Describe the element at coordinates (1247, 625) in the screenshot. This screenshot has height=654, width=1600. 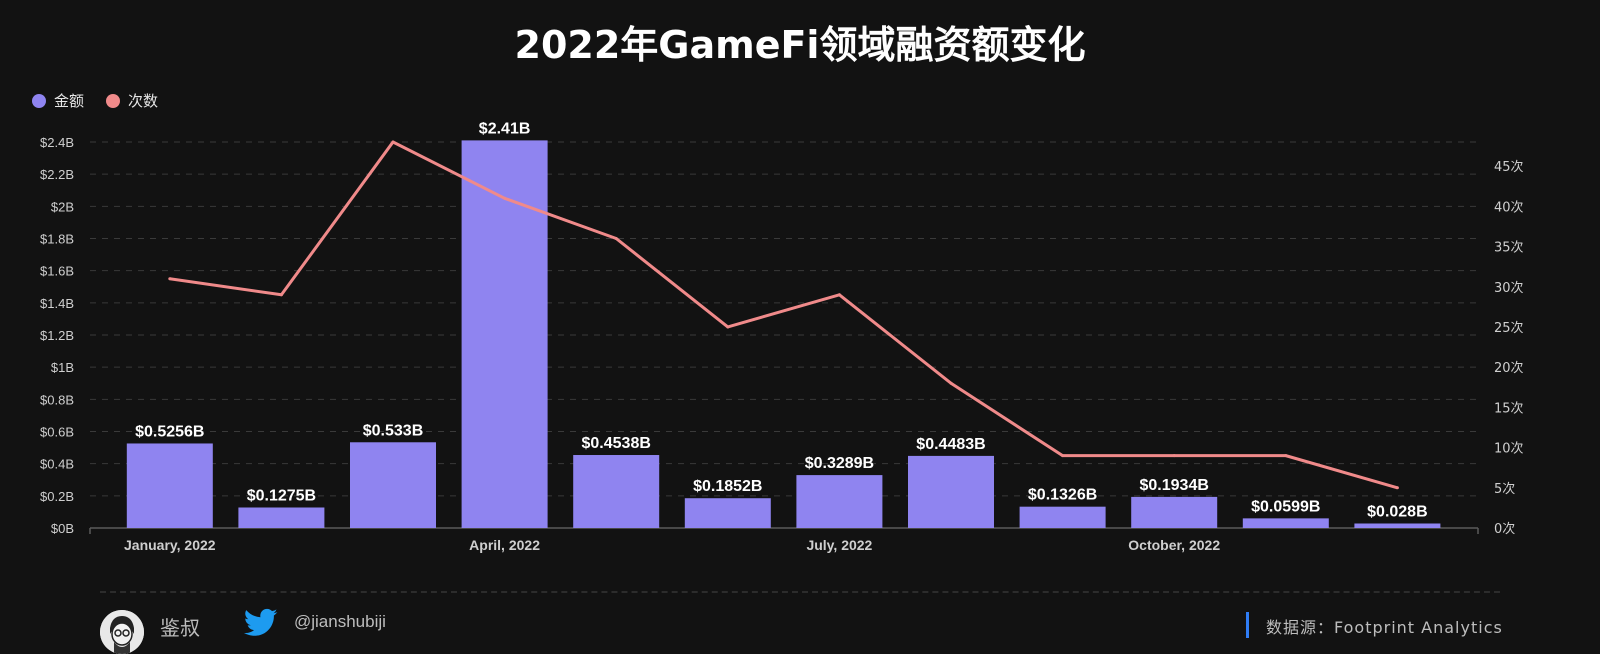
I see `source-accent-bar` at that location.